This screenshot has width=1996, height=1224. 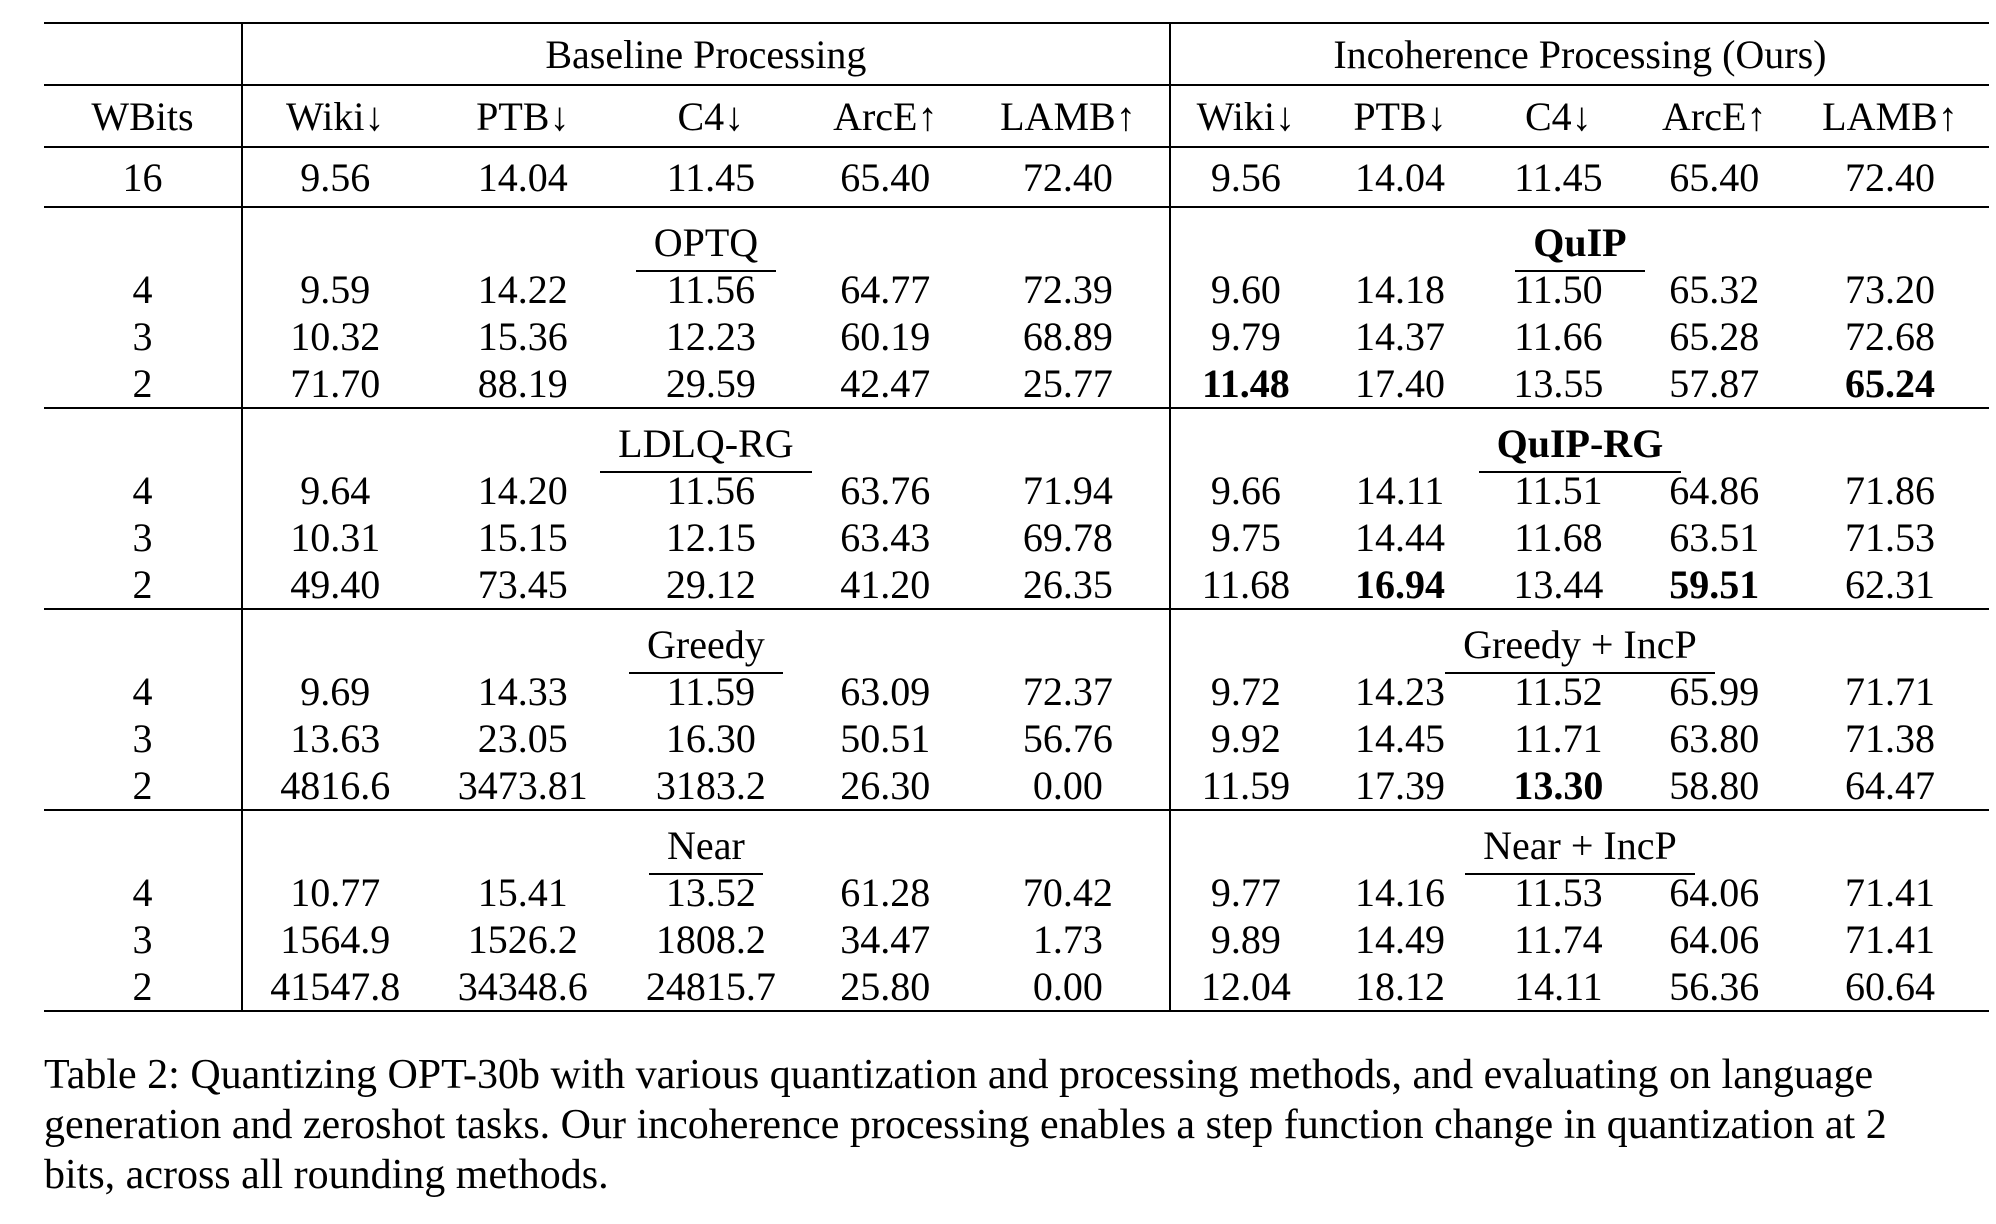 What do you see at coordinates (1399, 939) in the screenshot?
I see `table-cell: 14.49` at bounding box center [1399, 939].